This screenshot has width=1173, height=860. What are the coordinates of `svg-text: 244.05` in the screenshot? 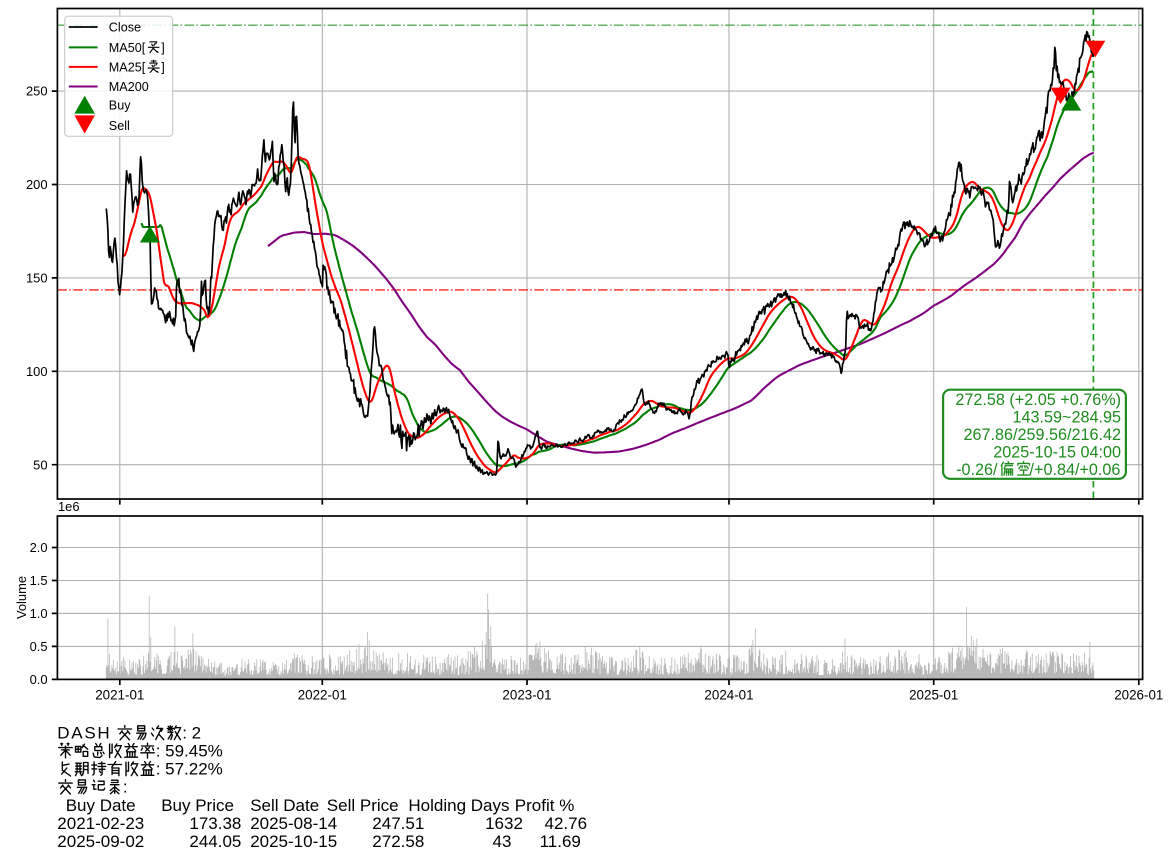 It's located at (215, 841).